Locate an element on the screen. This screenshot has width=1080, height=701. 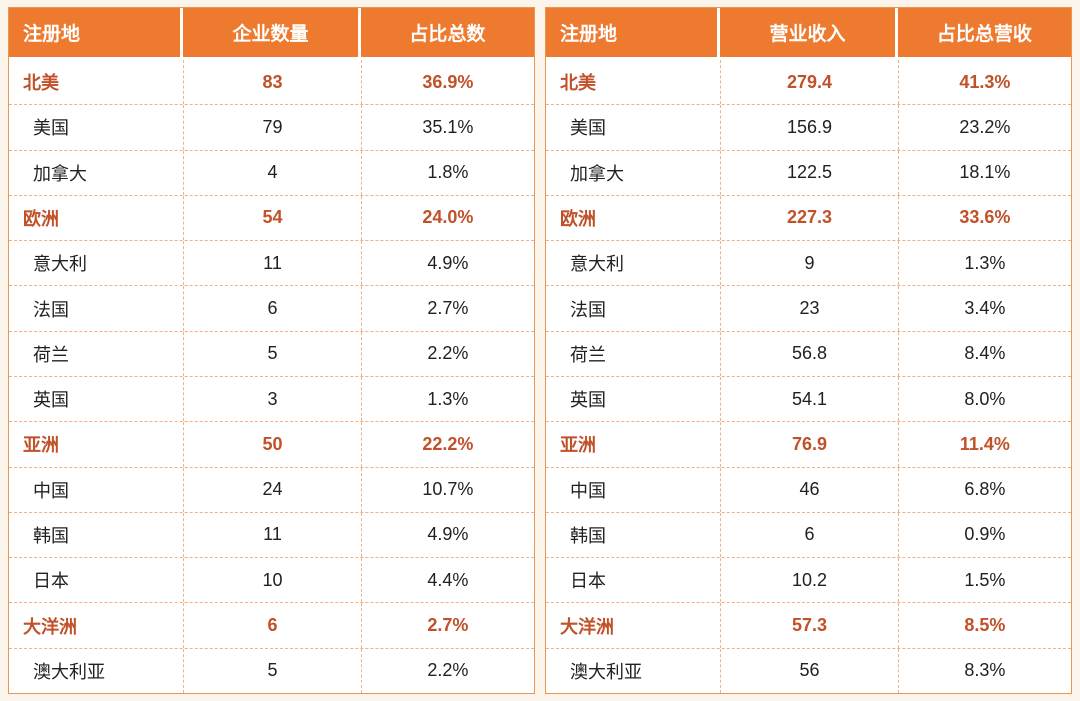
country-row: 加拿大 122.5 18.1% is located at coordinates (808, 172).